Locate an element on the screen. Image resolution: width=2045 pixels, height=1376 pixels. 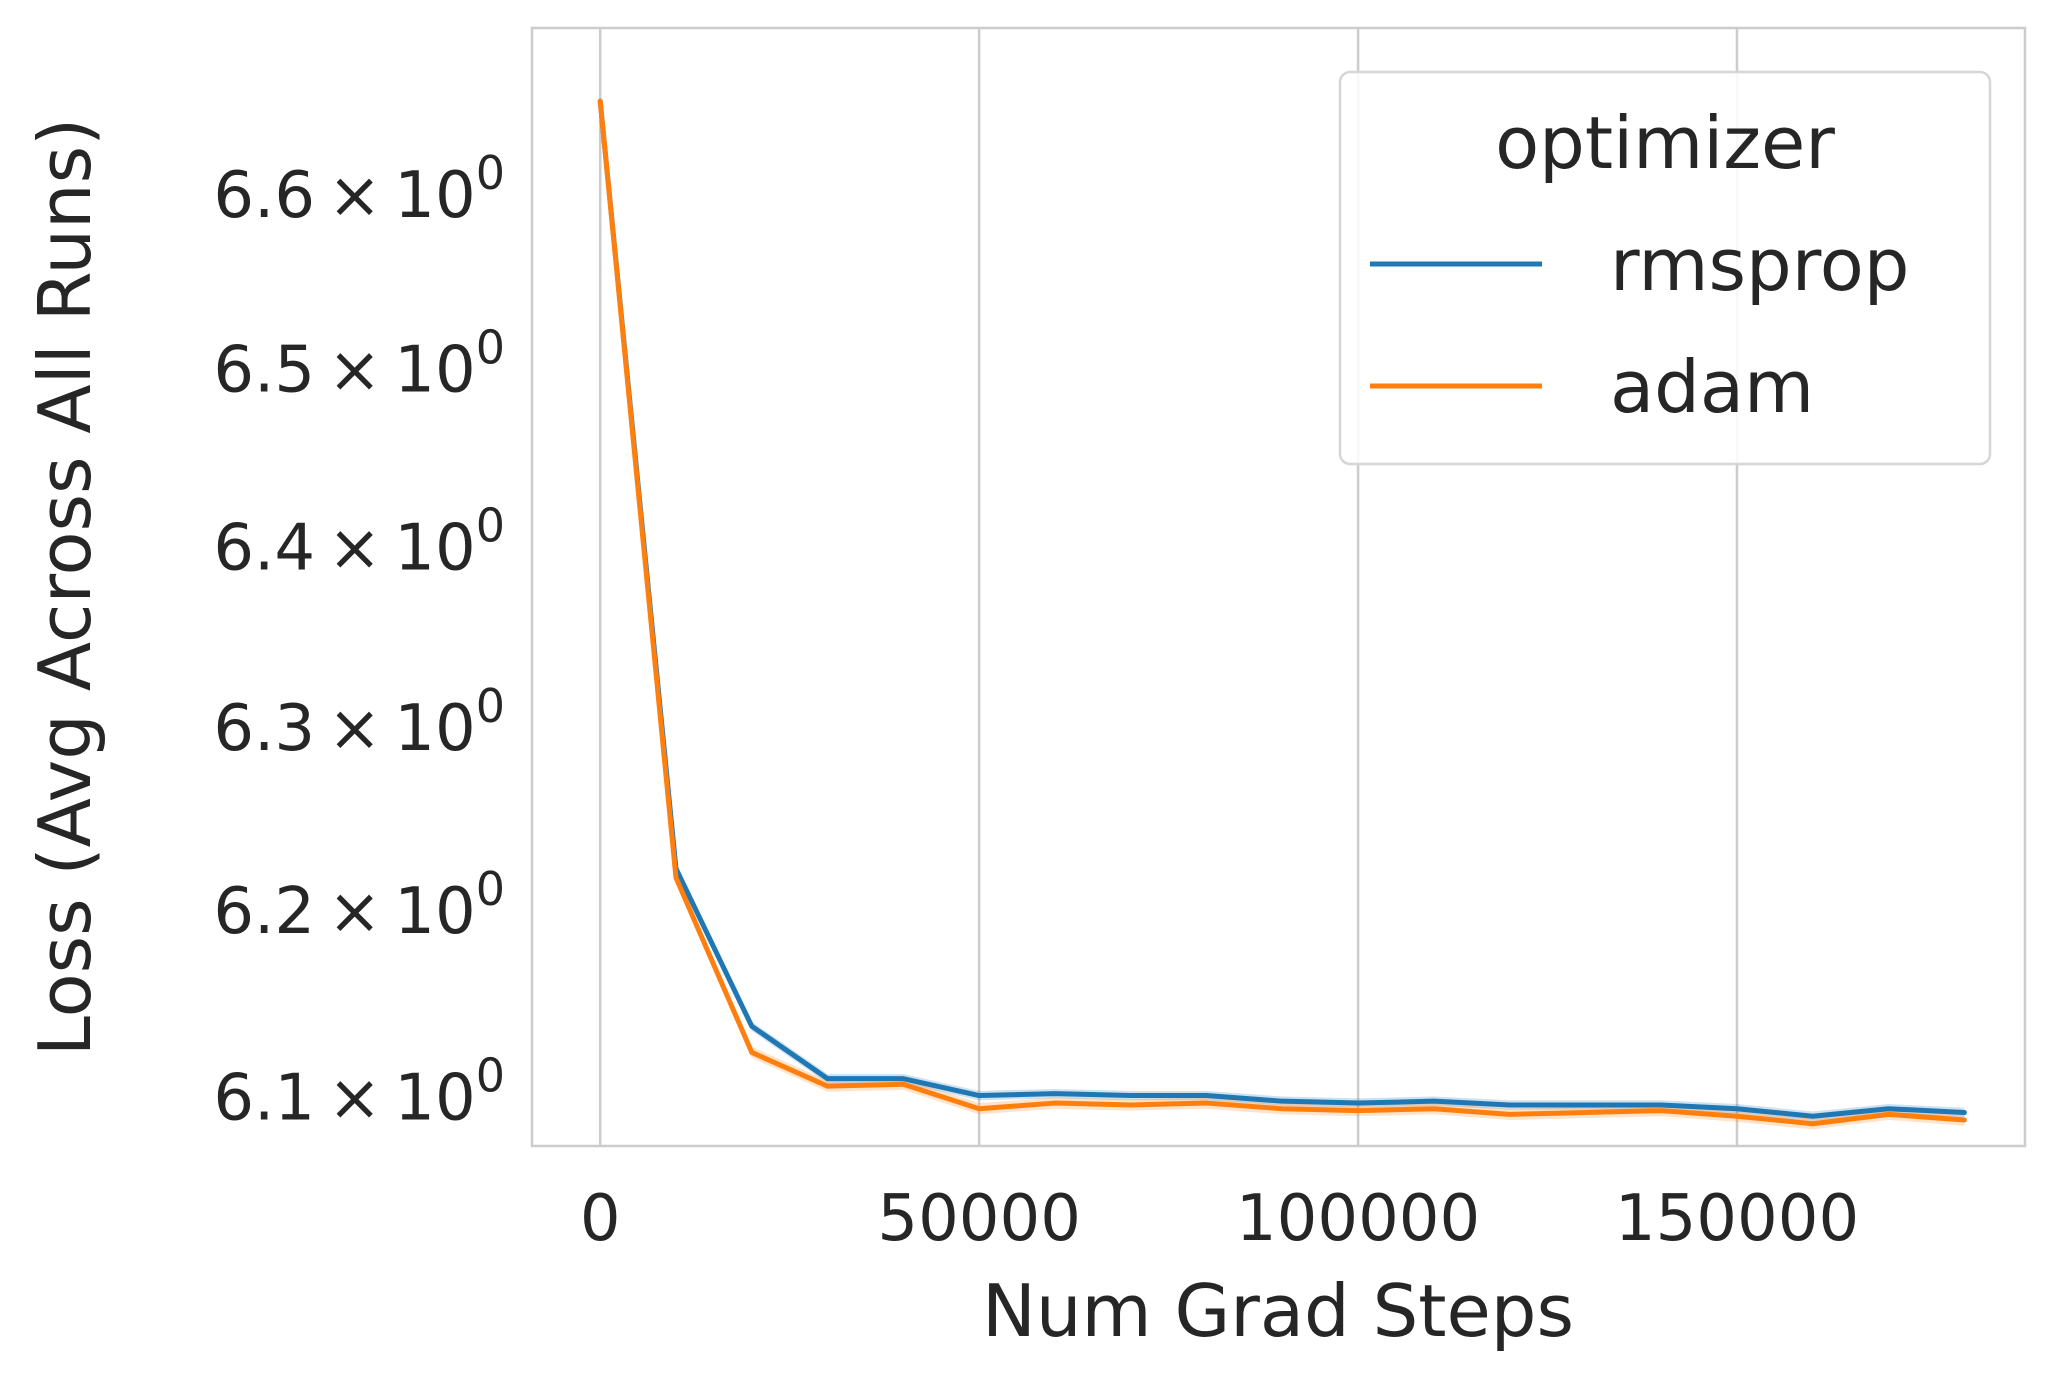
x-tick-label: 100000 is located at coordinates (1358, 1219).